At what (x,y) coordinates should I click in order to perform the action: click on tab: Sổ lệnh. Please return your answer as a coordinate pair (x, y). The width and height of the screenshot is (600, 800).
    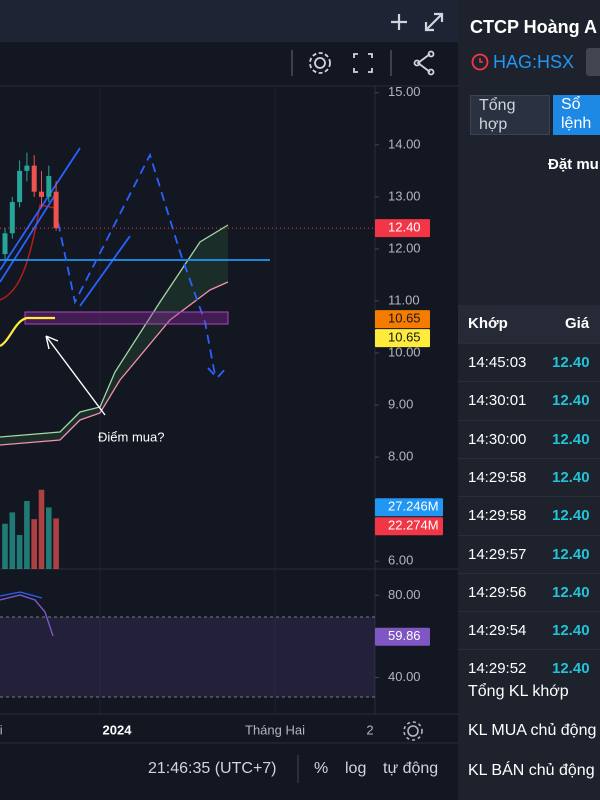
    Looking at the image, I should click on (576, 115).